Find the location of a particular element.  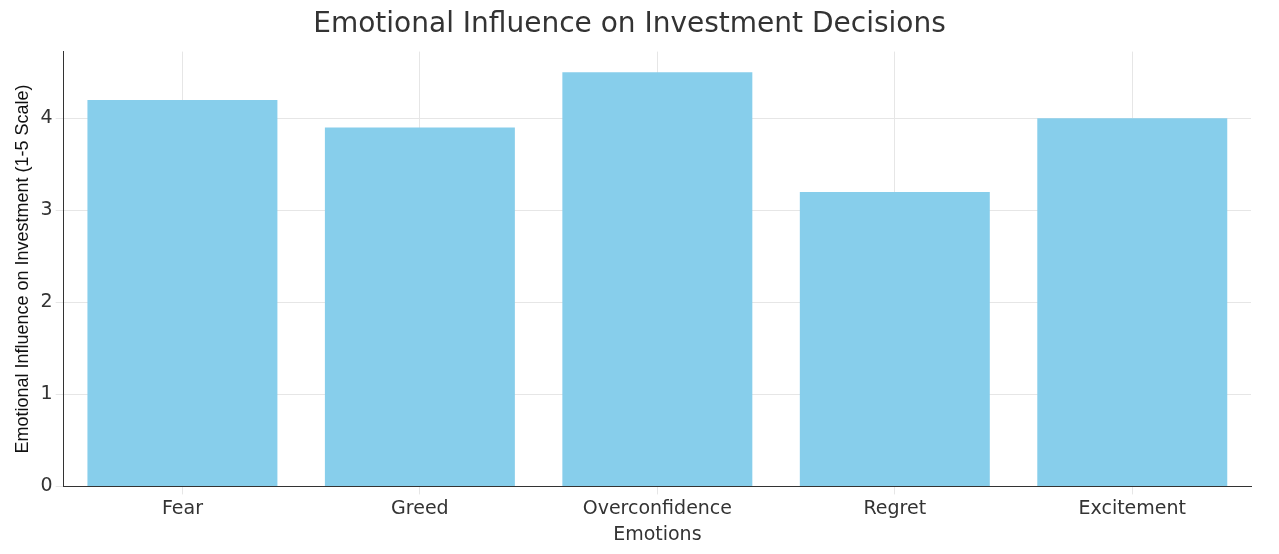

y-tick-label: 1 is located at coordinates (46, 392).